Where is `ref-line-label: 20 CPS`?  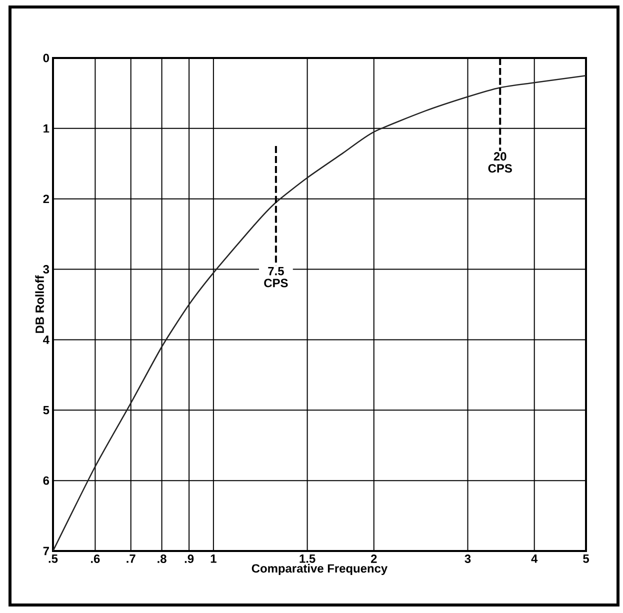 ref-line-label: 20 CPS is located at coordinates (500, 162).